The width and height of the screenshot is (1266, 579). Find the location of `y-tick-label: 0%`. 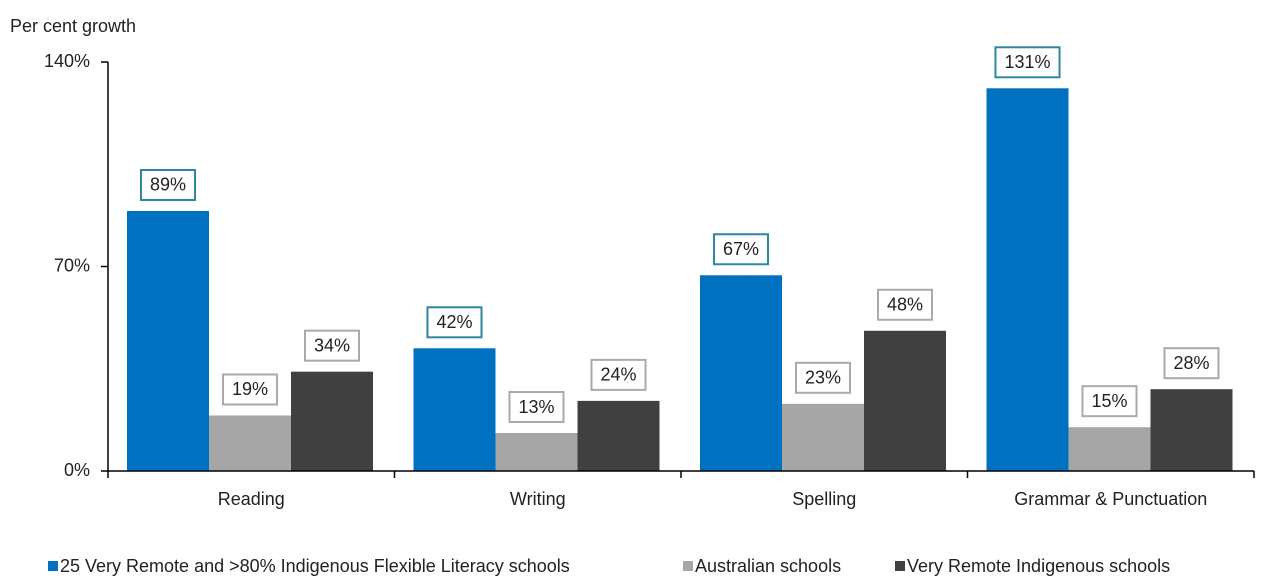

y-tick-label: 0% is located at coordinates (77, 470).